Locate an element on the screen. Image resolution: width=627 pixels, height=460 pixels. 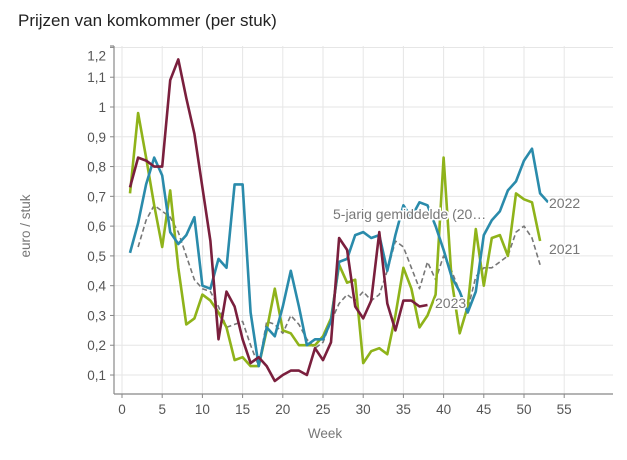
y-tick-label: 0,5 is located at coordinates (96, 256).